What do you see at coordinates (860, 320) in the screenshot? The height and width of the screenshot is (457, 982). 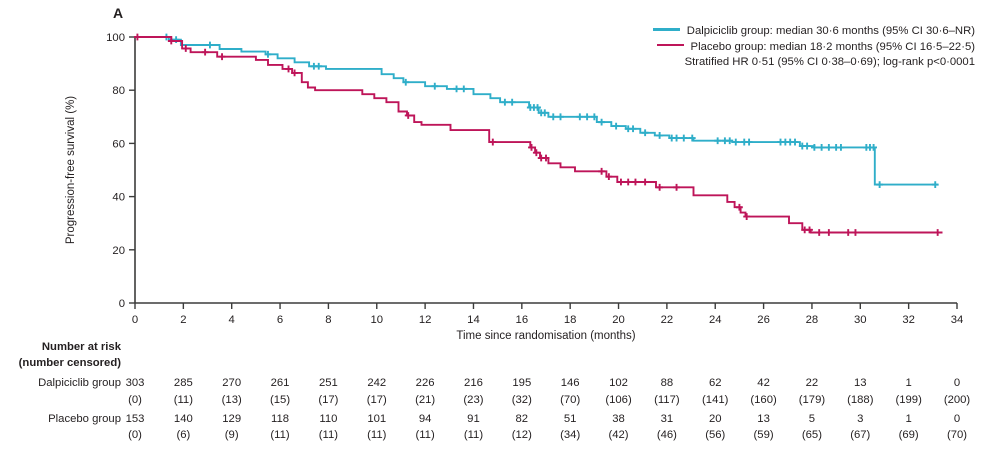 I see `x-tick-label: 30` at bounding box center [860, 320].